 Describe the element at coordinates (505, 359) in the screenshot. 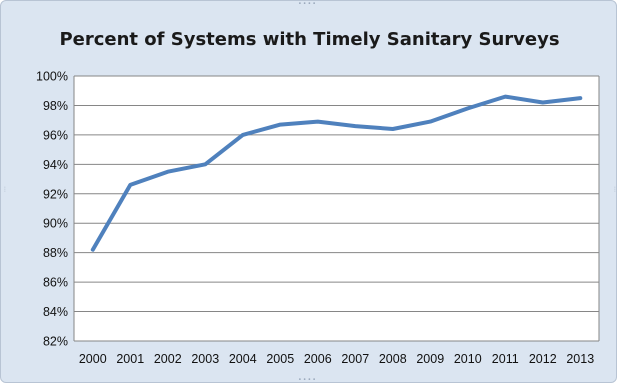

I see `x-tick-label: 2011` at that location.